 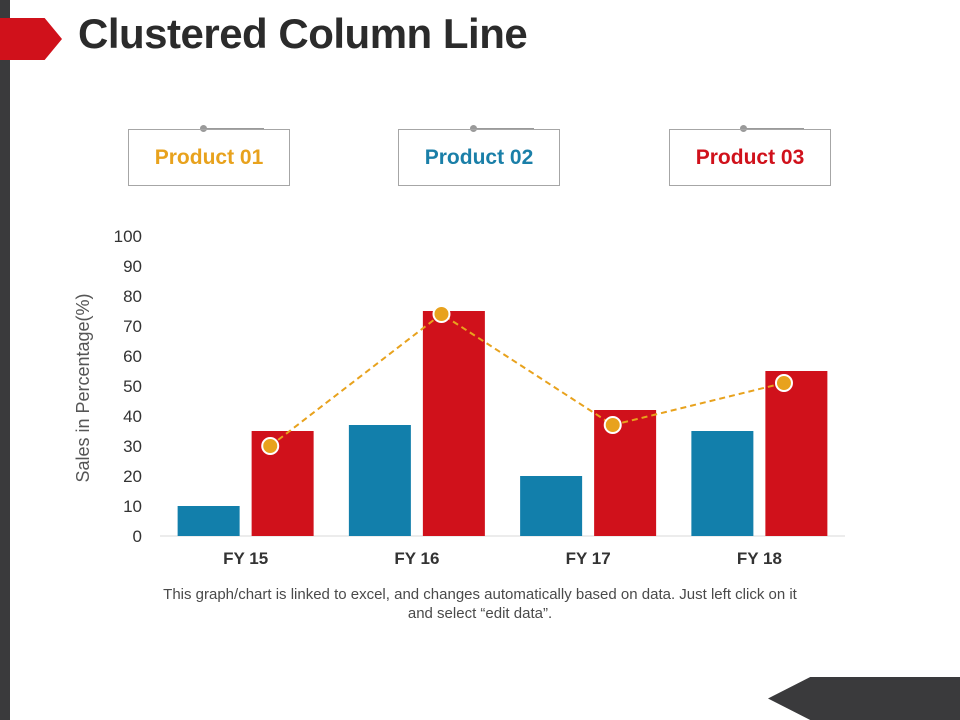 I want to click on corner-decoration, so click(x=864, y=698).